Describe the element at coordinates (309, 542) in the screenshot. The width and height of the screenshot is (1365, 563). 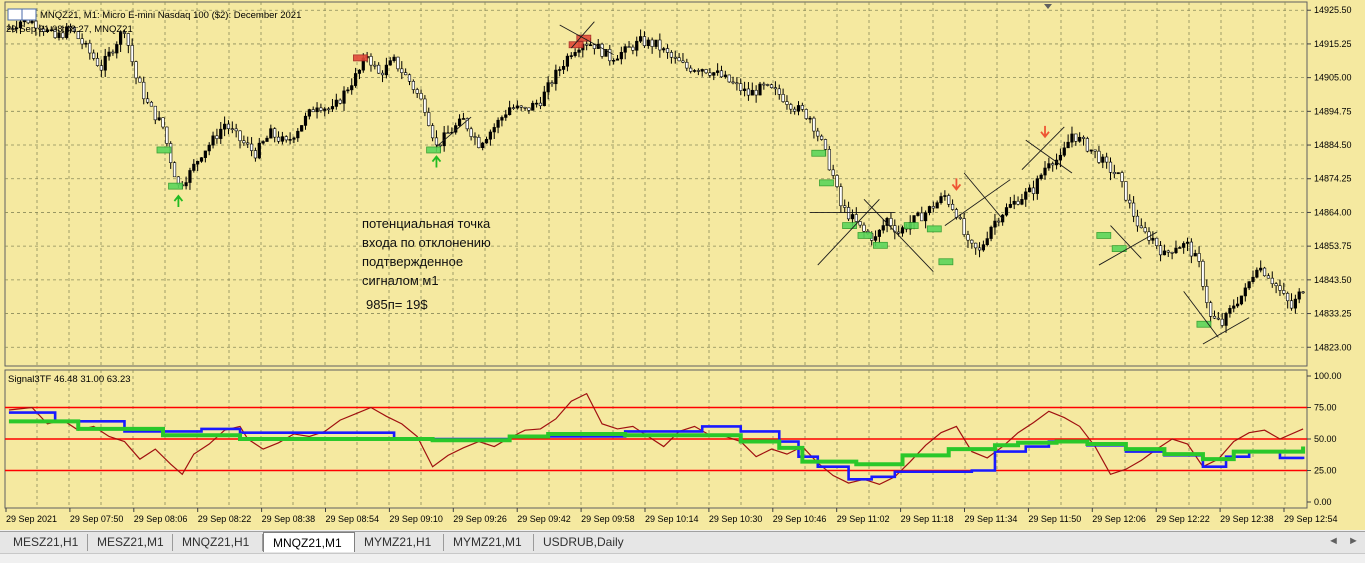
I see `tab-mnqz21-m1: MNQZ21,M1` at that location.